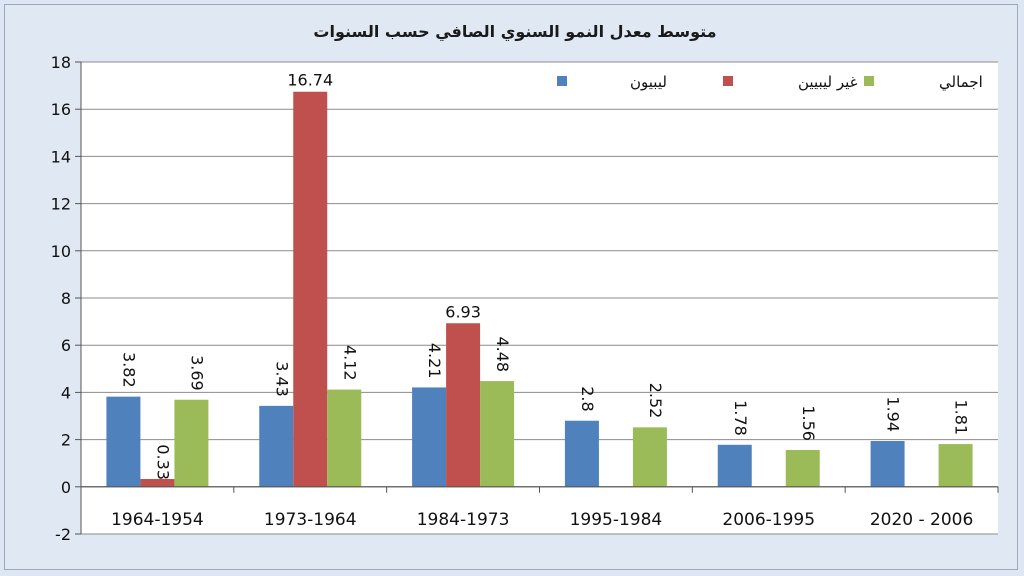 The width and height of the screenshot is (1024, 576). Describe the element at coordinates (66, 345) in the screenshot. I see `y-tick-label: 6` at that location.